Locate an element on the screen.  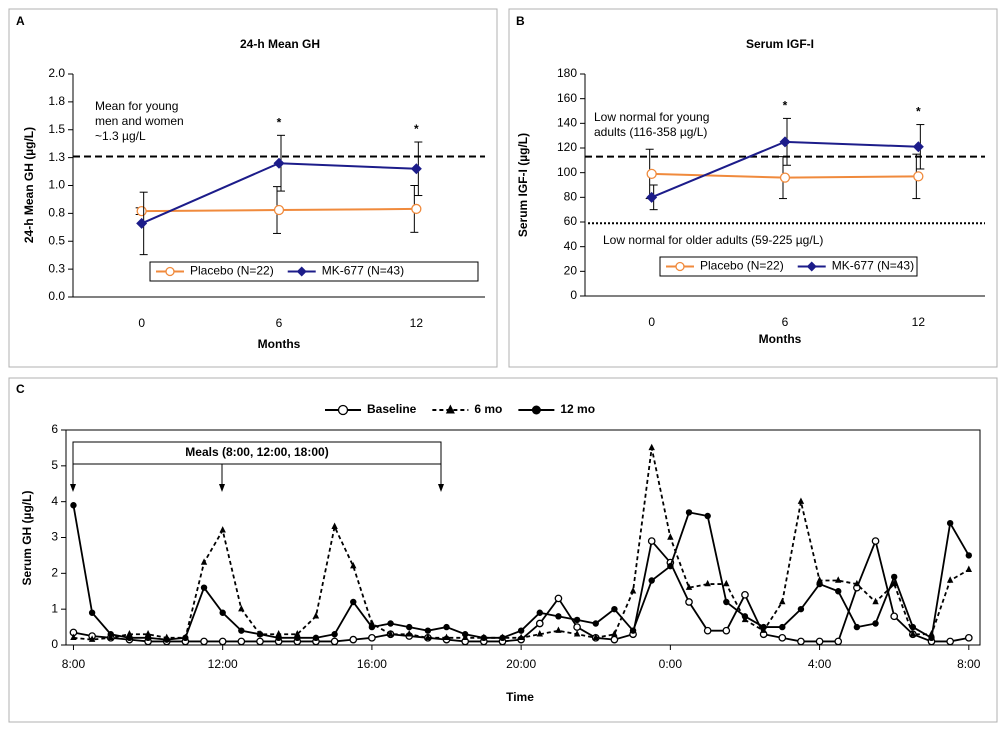
y-tick-label: 0.8 is located at coordinates (56, 213).